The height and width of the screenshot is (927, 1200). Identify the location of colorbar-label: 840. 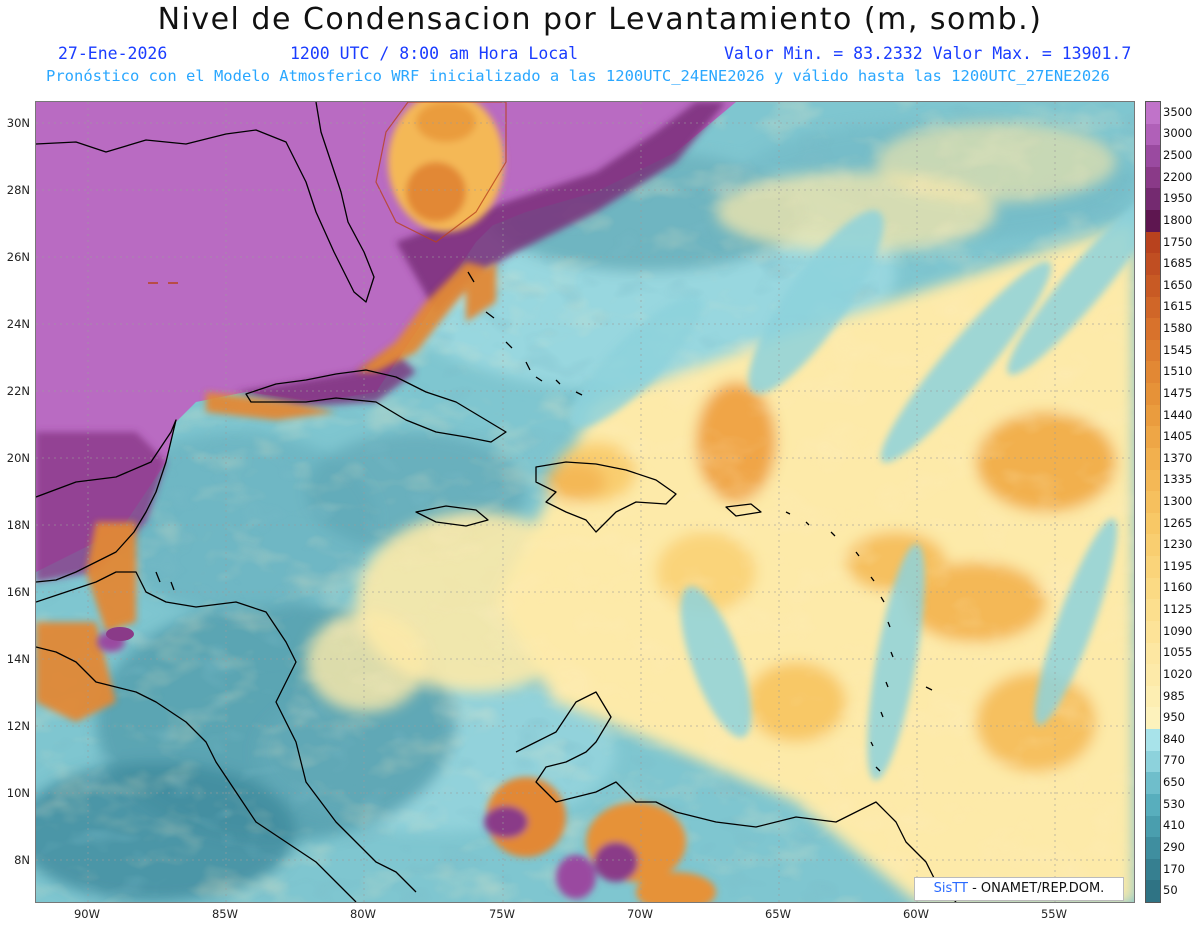
(1174, 738).